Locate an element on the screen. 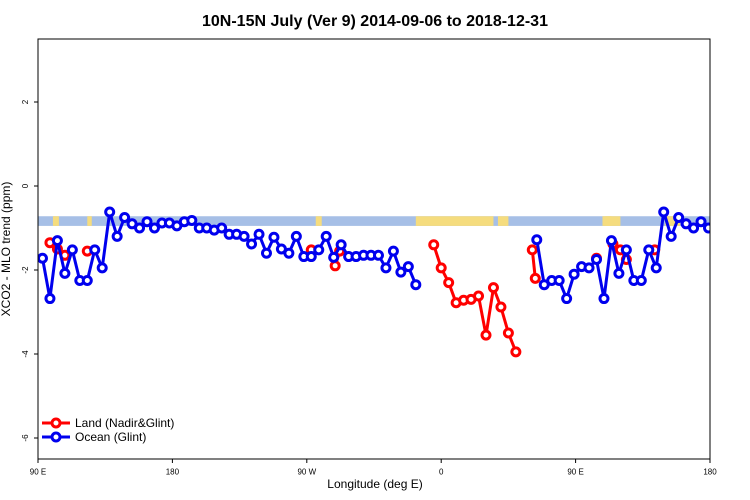  y-axis-label: XCO2 - MLO trend (ppm) is located at coordinates (6, 249).